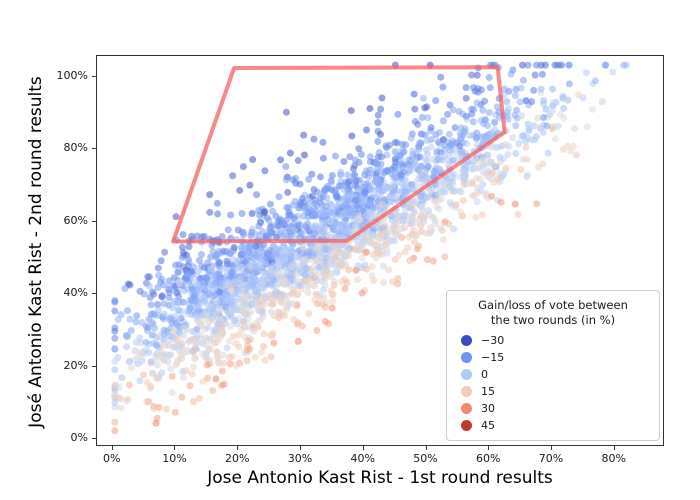 The width and height of the screenshot is (700, 500). What do you see at coordinates (614, 458) in the screenshot?
I see `x-tick-label: 80%` at bounding box center [614, 458].